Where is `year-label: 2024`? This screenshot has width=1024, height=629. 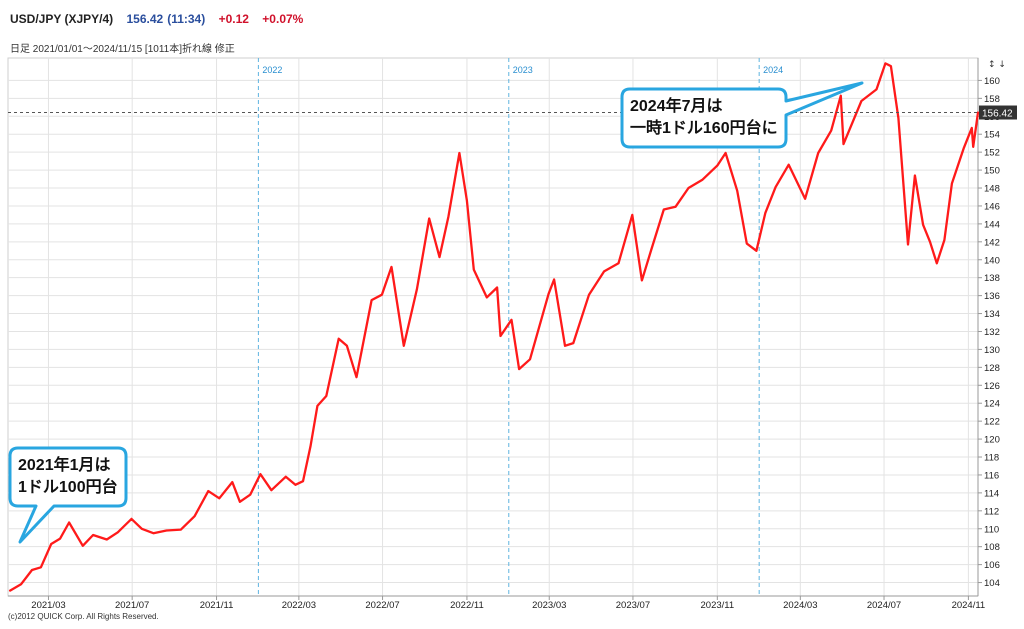 year-label: 2024 is located at coordinates (773, 70).